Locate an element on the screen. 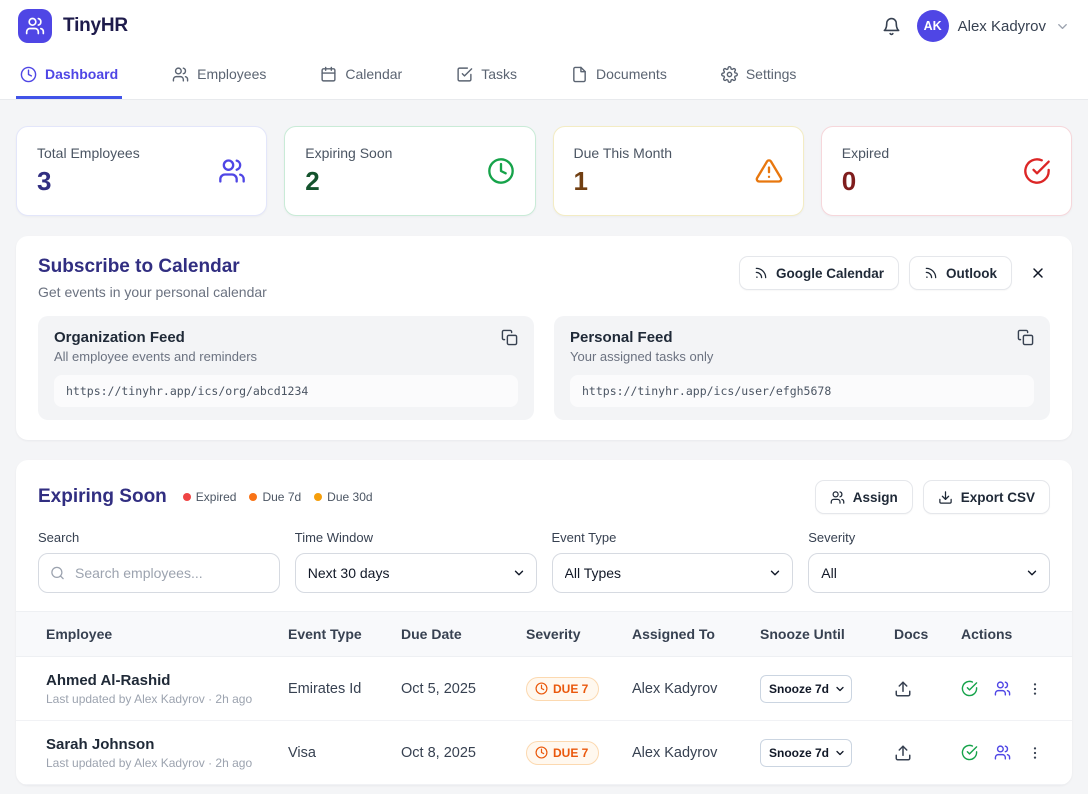  feed-url: https://tinyhr.app/ics/user/efgh5678 is located at coordinates (802, 391).